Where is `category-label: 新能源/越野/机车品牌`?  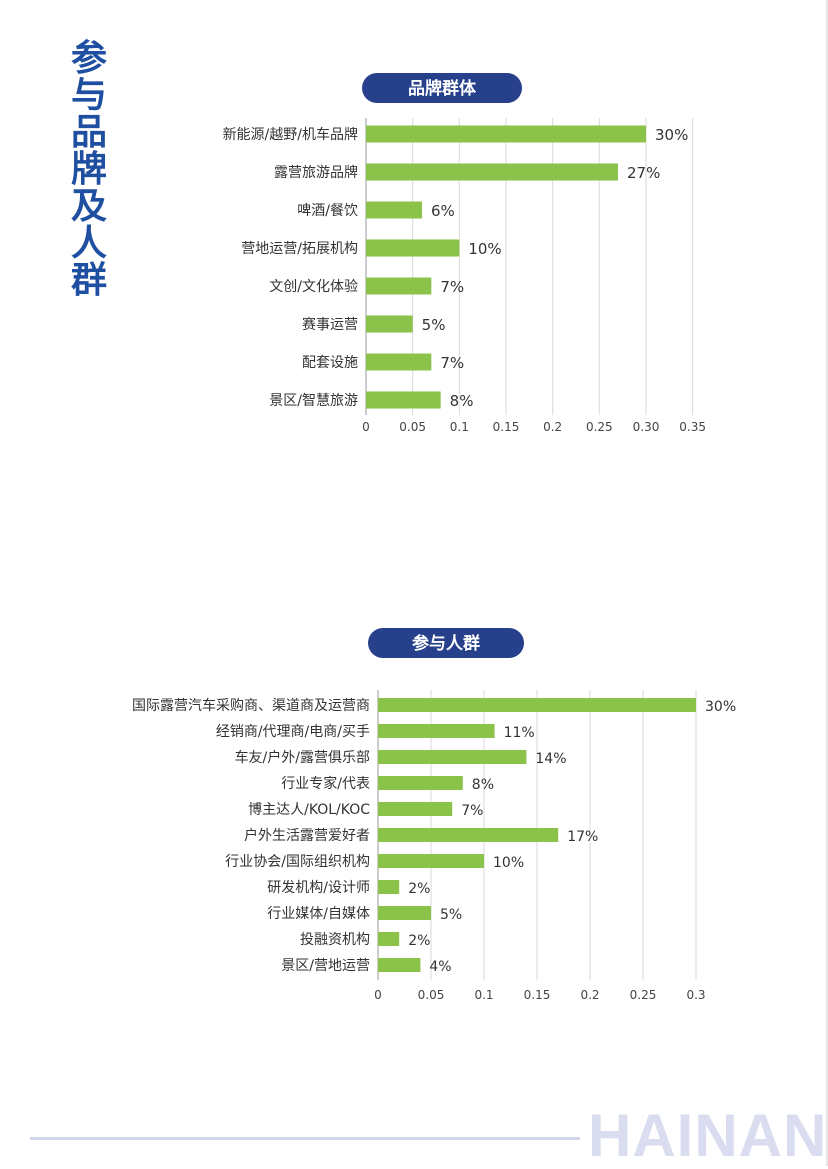
category-label: 新能源/越野/机车品牌 is located at coordinates (290, 134).